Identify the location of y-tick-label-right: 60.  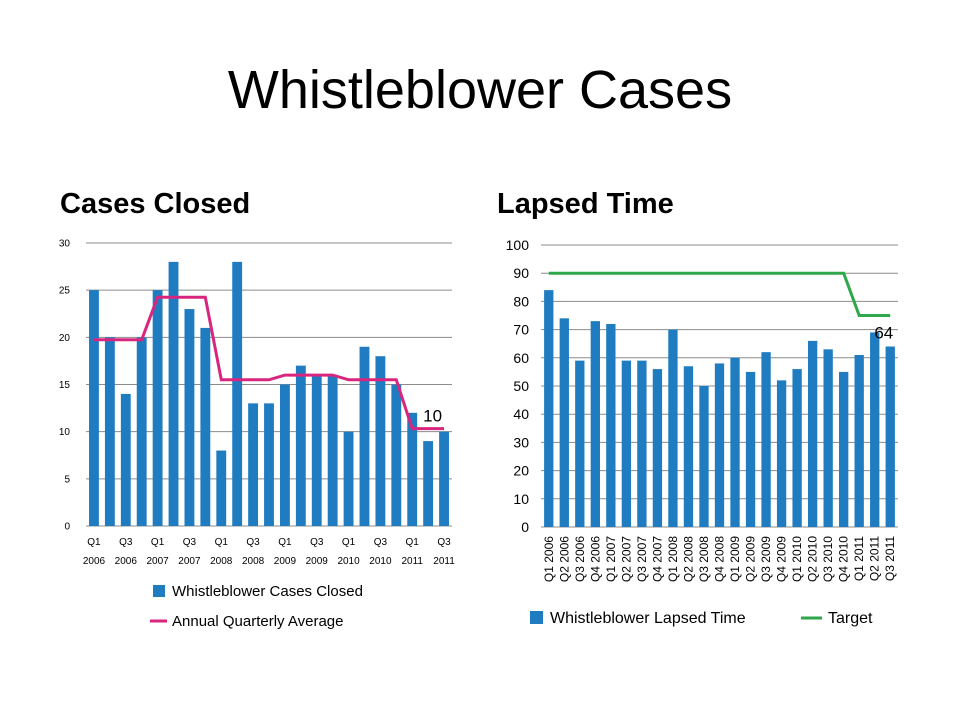
(521, 358).